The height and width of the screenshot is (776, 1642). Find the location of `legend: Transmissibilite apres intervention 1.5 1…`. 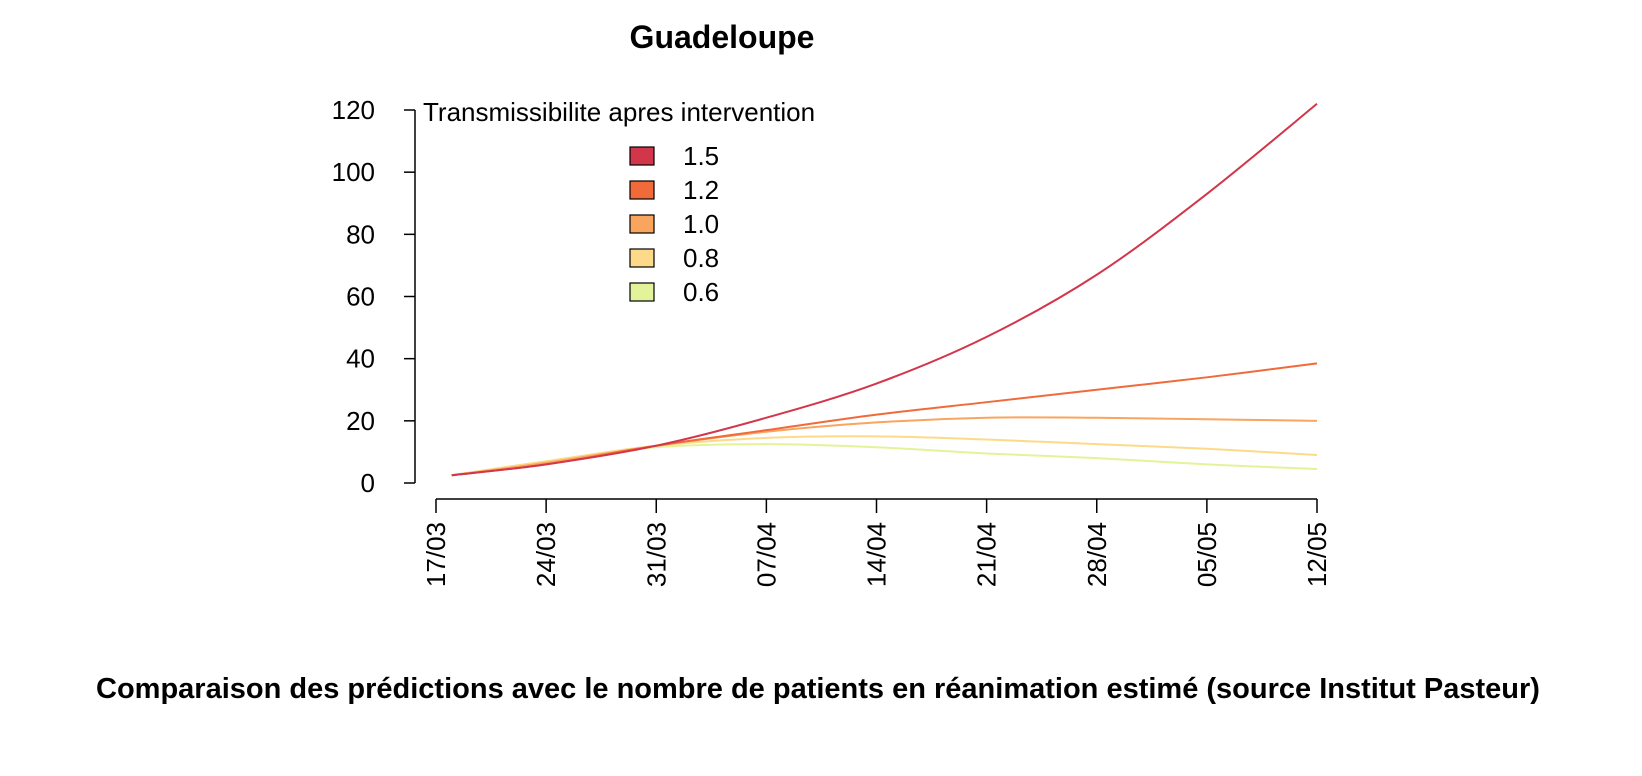

legend: Transmissibilite apres intervention 1.5 1… is located at coordinates (619, 202).